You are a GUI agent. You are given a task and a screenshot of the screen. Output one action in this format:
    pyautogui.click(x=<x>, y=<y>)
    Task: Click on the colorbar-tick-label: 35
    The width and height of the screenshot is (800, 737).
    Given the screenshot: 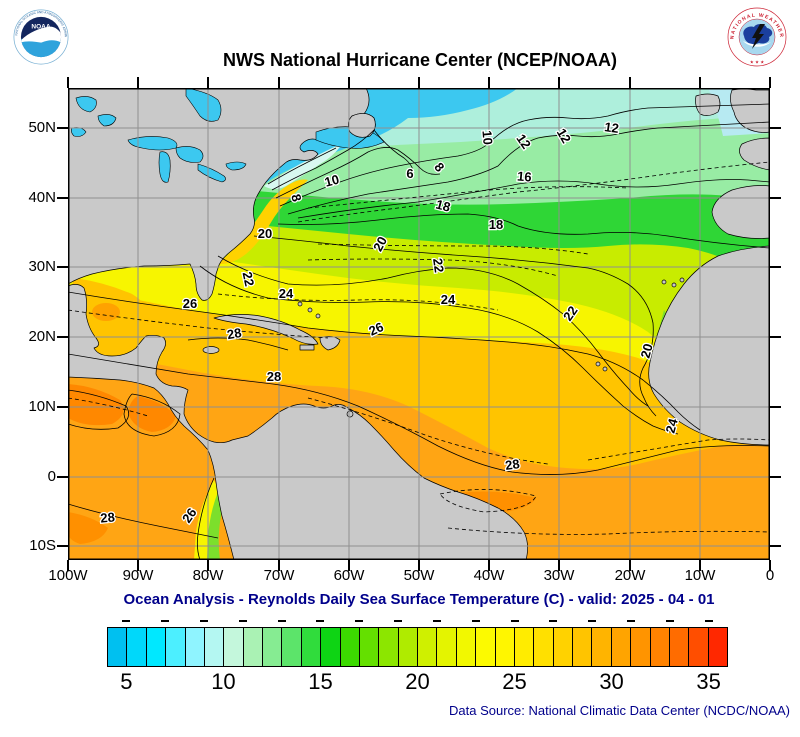 What is the action you would take?
    pyautogui.click(x=708, y=681)
    